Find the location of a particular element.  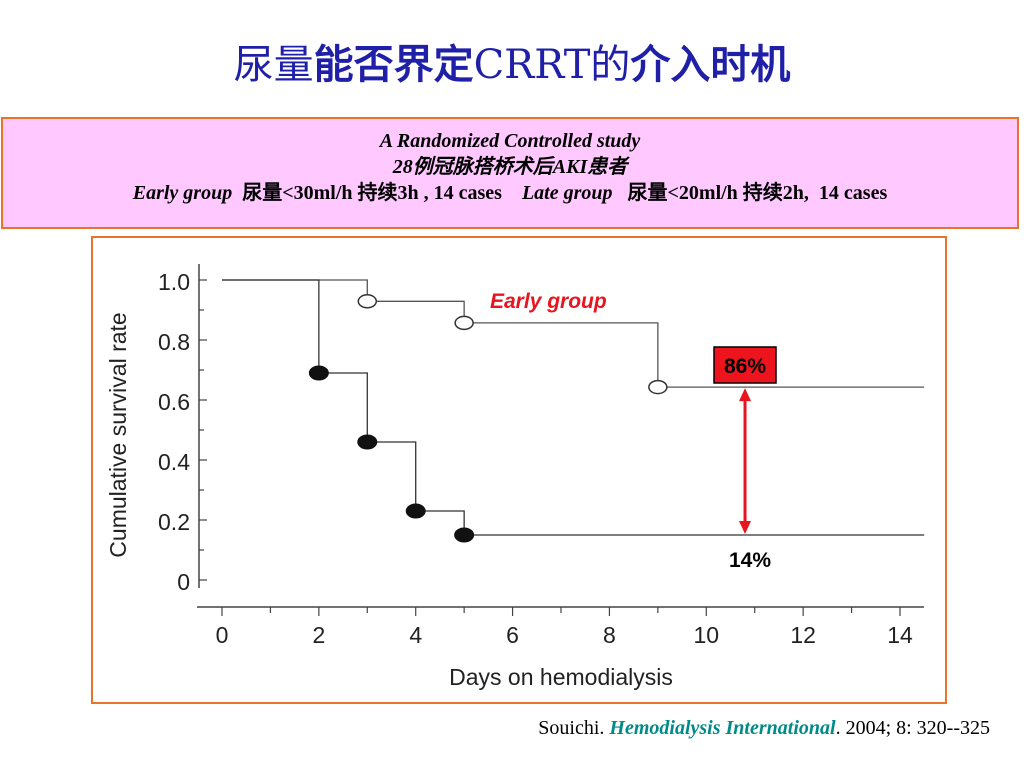

annotation-86-label: 86% is located at coordinates (745, 366).